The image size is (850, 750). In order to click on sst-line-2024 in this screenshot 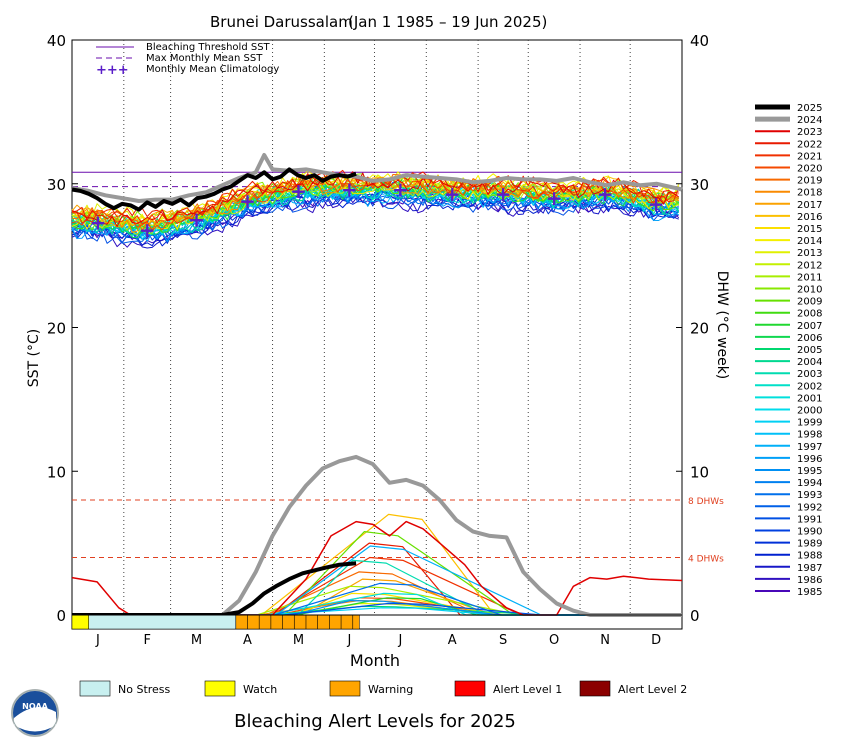, I will do `click(377, 178)`.